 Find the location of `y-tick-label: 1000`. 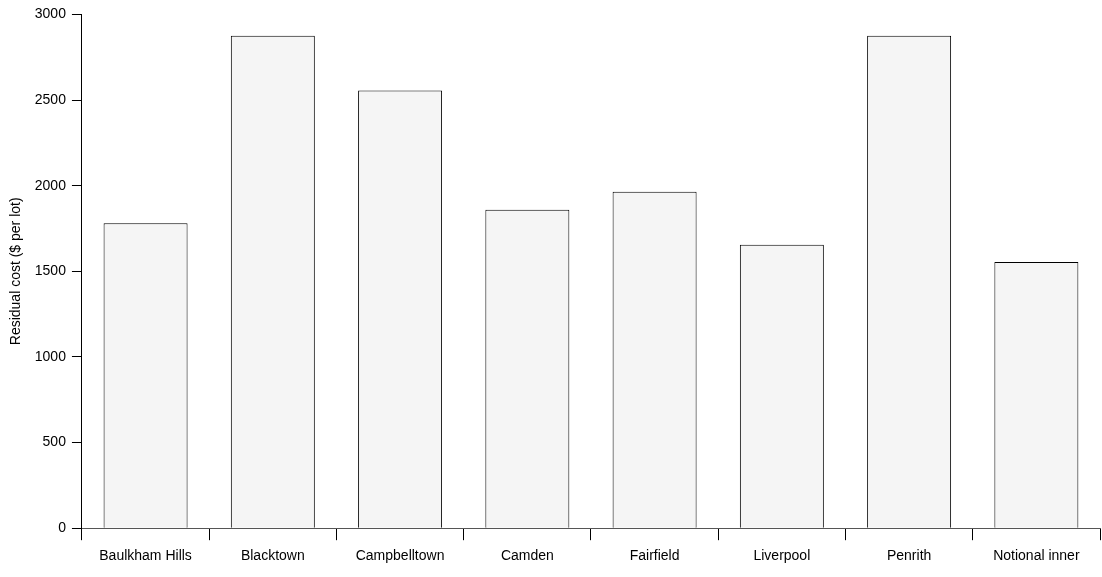

y-tick-label: 1000 is located at coordinates (50, 355).